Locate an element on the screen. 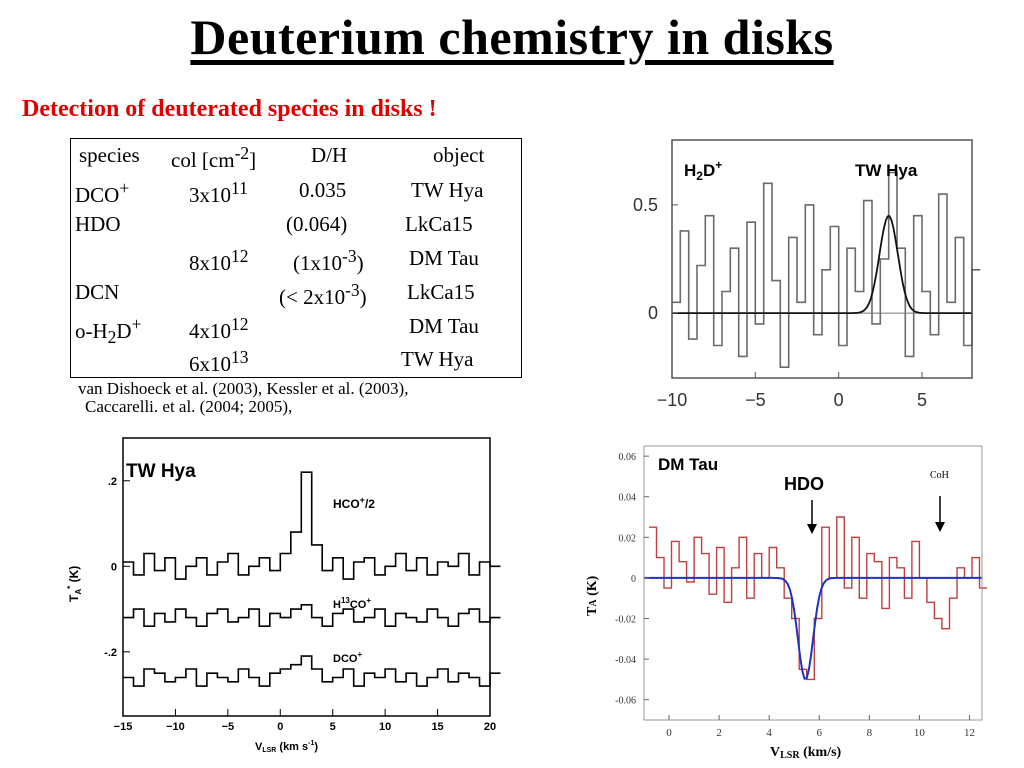 The image size is (1024, 768). chart-annotation-hdo: HDO is located at coordinates (804, 484).